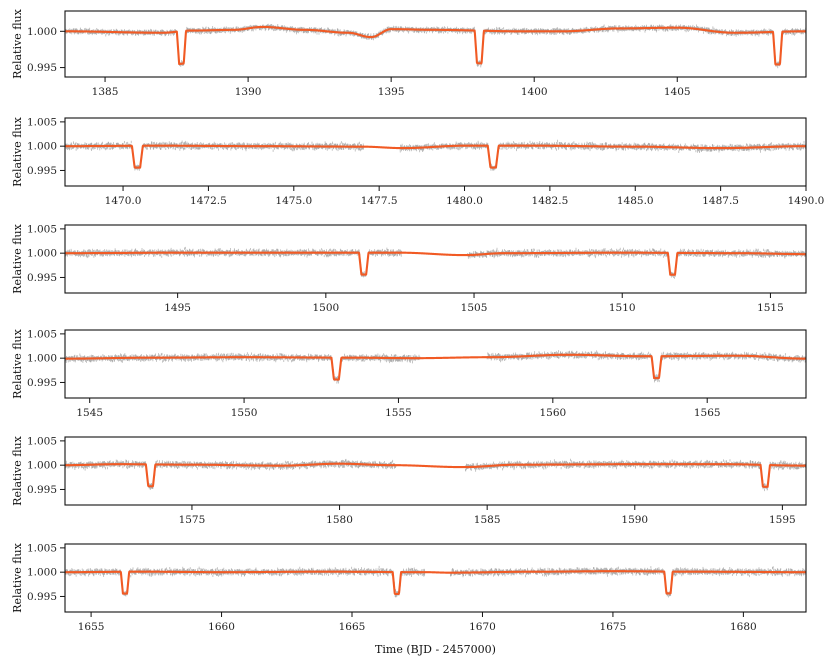 This screenshot has height=664, width=830. I want to click on x-tick-label: 1477.5, so click(379, 201).